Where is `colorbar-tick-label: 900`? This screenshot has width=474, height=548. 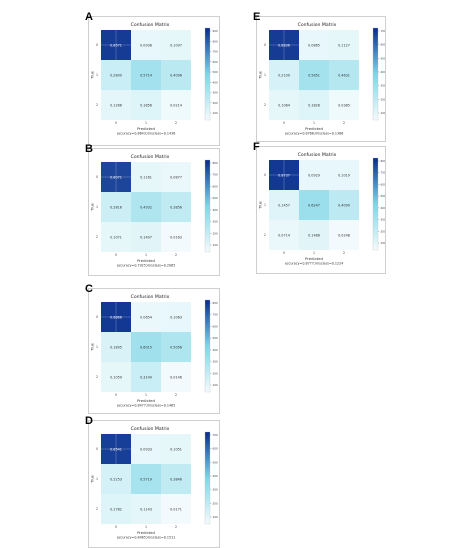
colorbar-tick-label: 900 is located at coordinates (216, 31).